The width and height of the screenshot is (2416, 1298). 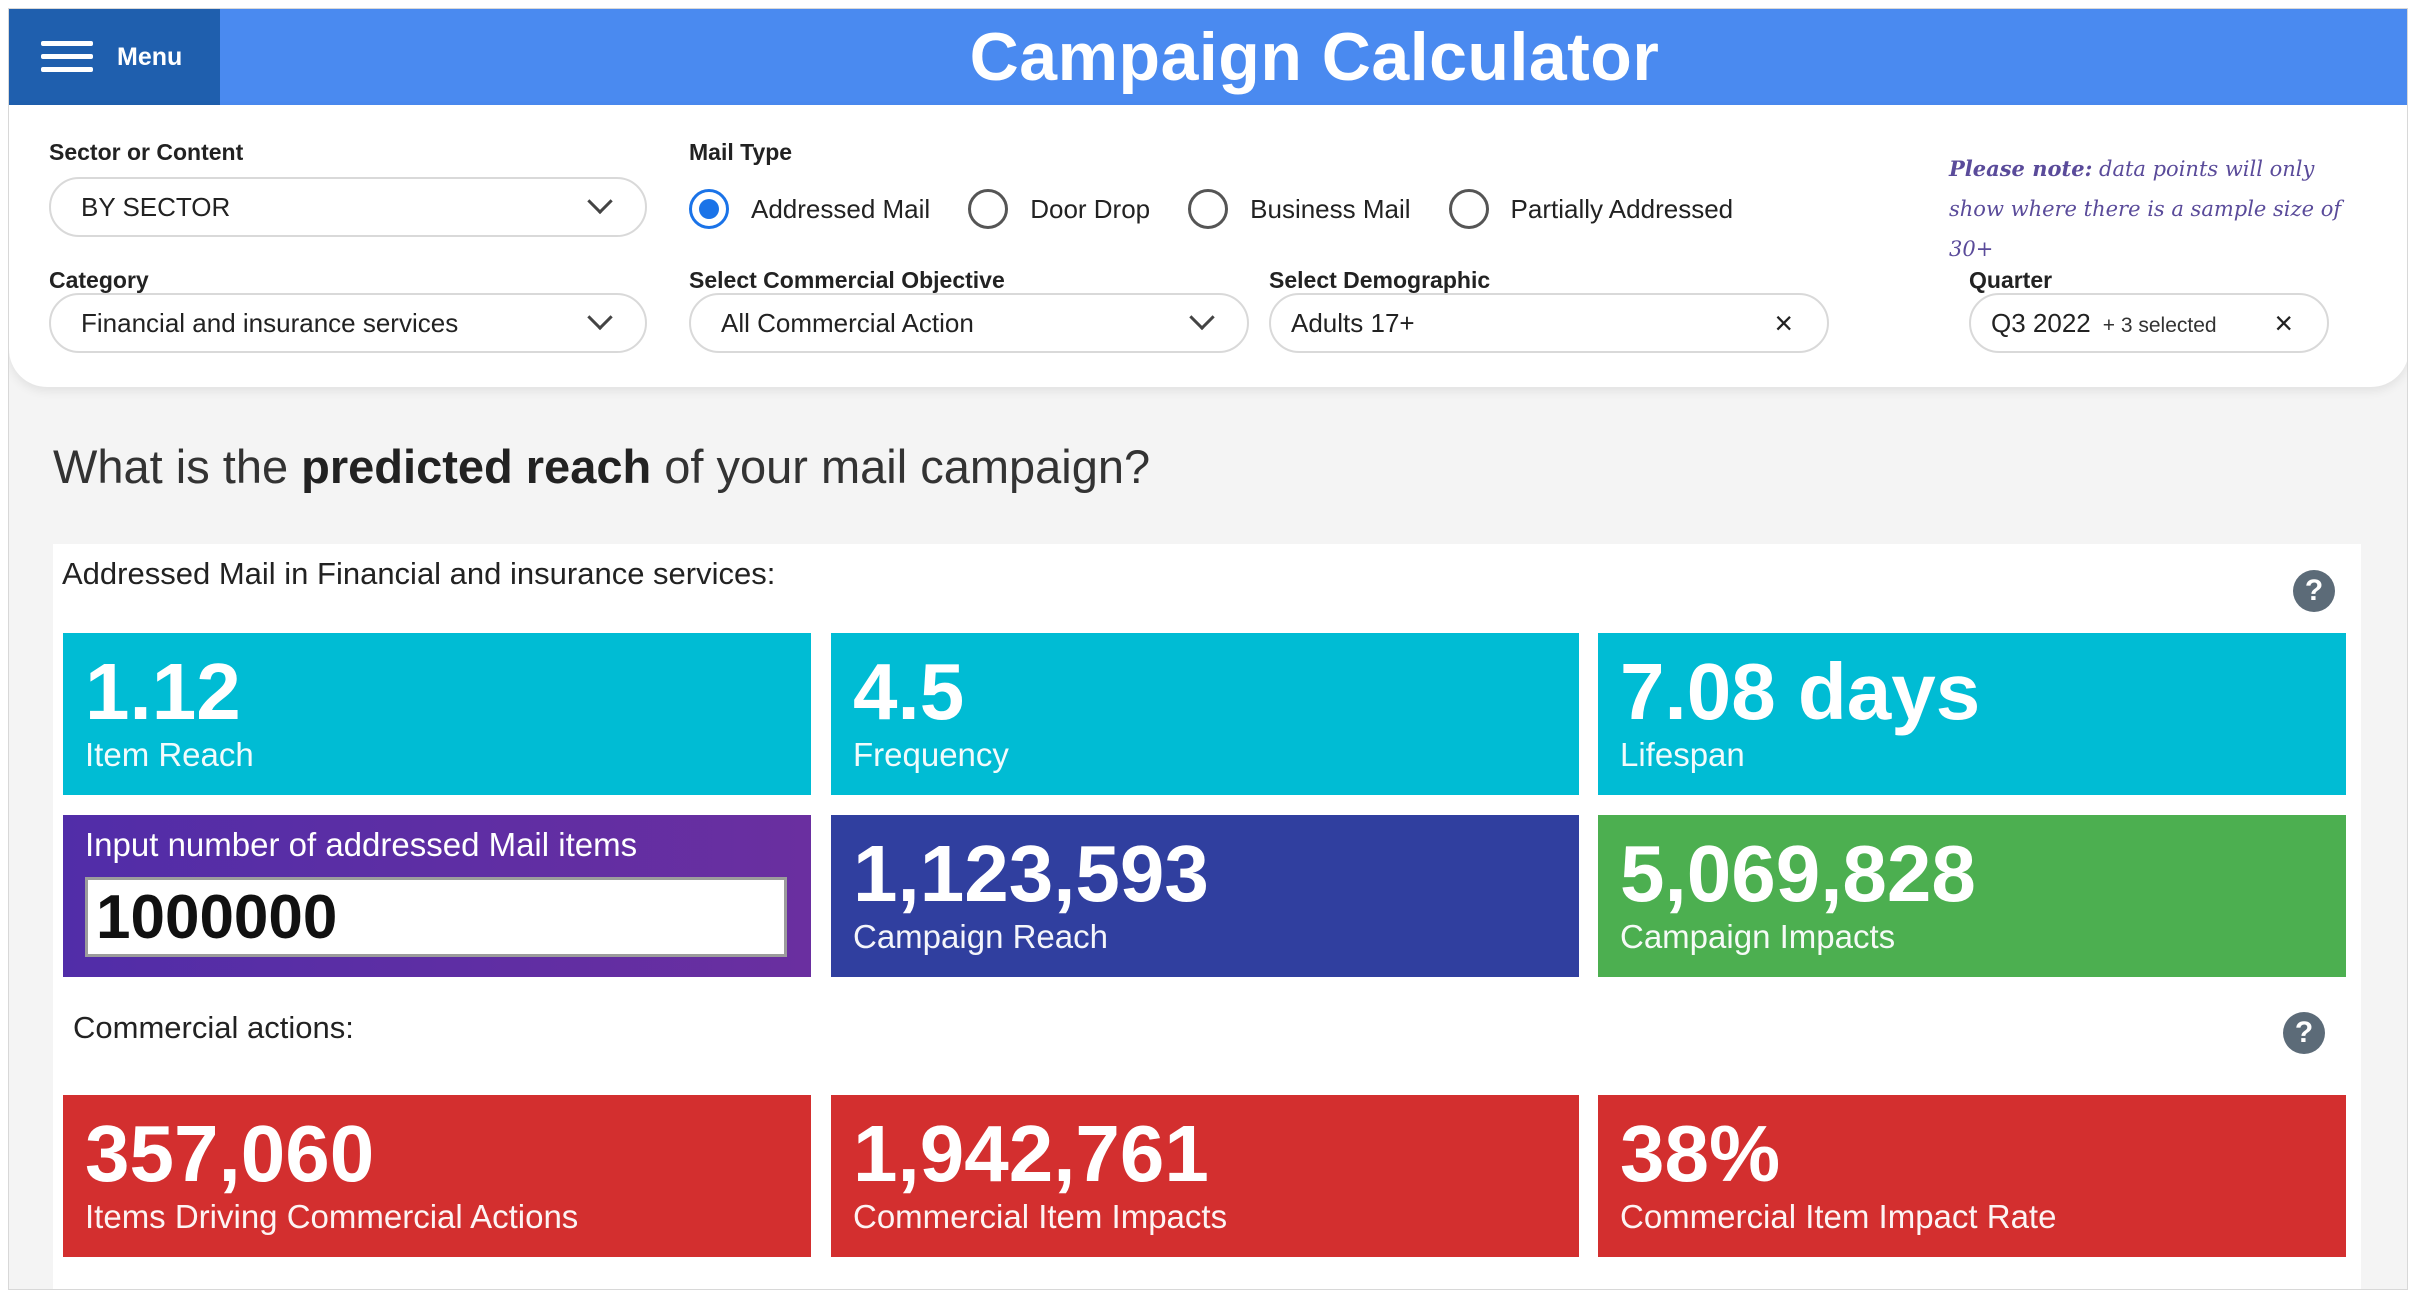 What do you see at coordinates (1758, 936) in the screenshot?
I see `campaign-impacts-label: Campaign Impacts` at bounding box center [1758, 936].